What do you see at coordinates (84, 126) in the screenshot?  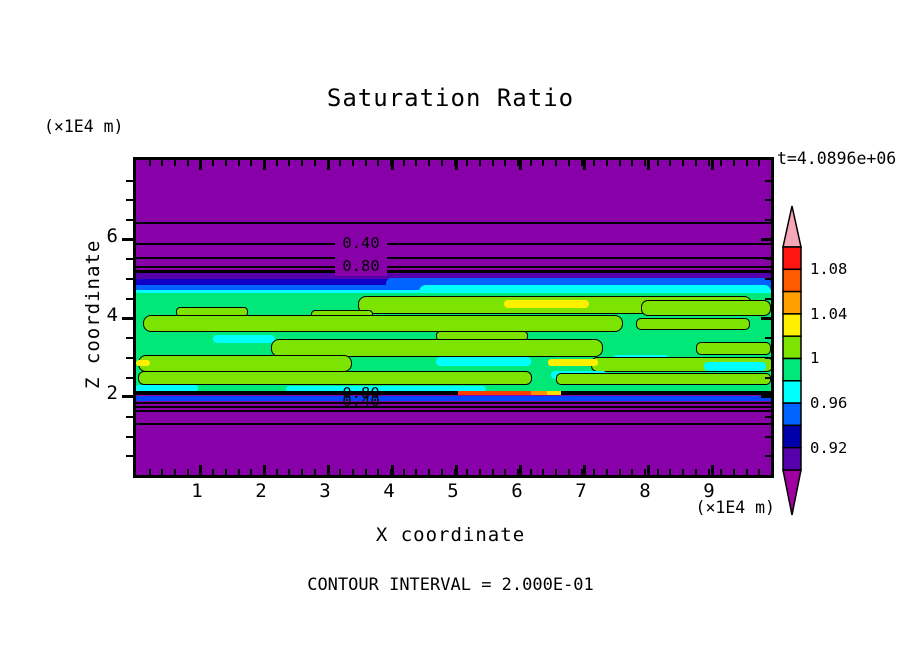 I see `z-axis-unit: (×1E4 m)` at bounding box center [84, 126].